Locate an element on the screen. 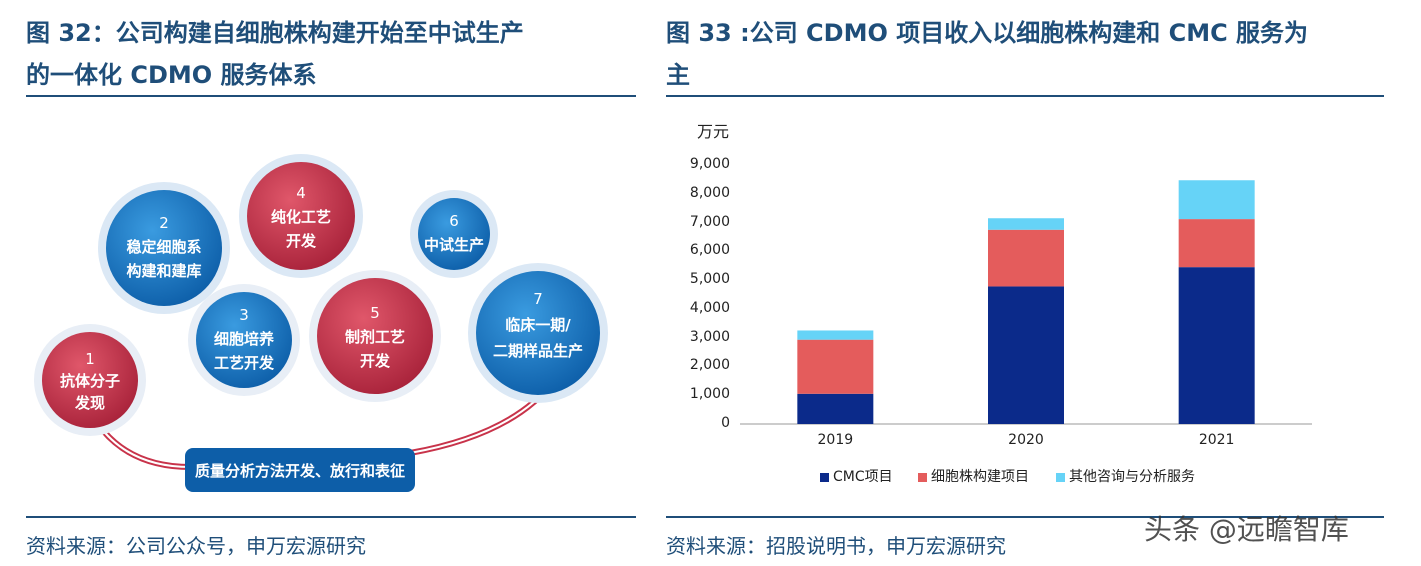  bar-segment-2019-s1 is located at coordinates (835, 366).